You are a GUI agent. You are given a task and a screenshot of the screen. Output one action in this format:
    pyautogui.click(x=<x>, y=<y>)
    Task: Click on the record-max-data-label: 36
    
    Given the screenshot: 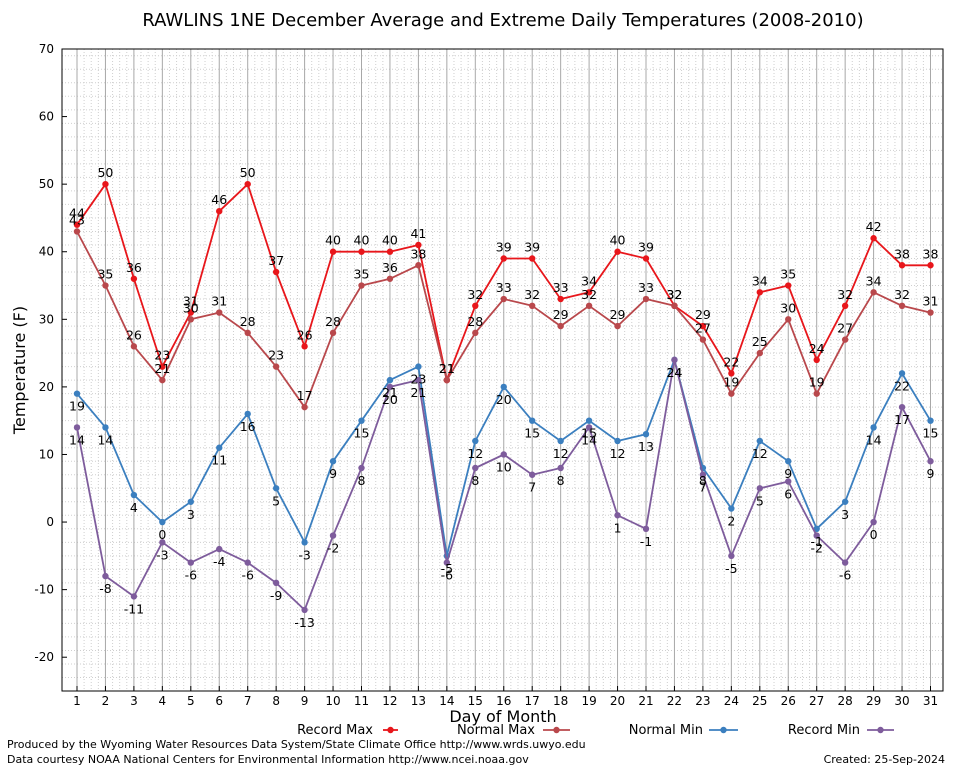 What is the action you would take?
    pyautogui.click(x=134, y=267)
    